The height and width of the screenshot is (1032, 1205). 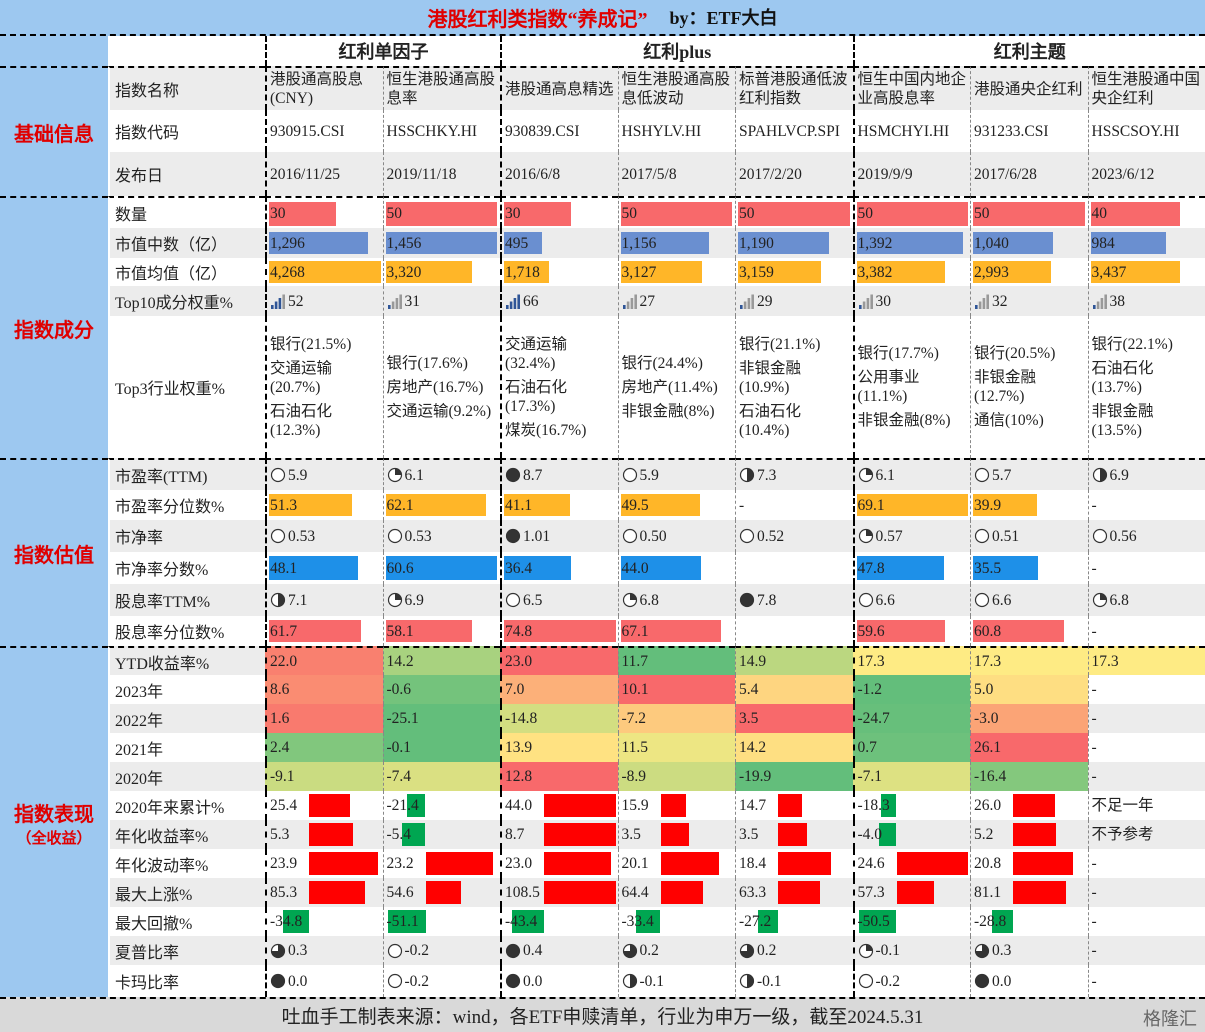 What do you see at coordinates (635, 747) in the screenshot?
I see `cell-text: 11.5` at bounding box center [635, 747].